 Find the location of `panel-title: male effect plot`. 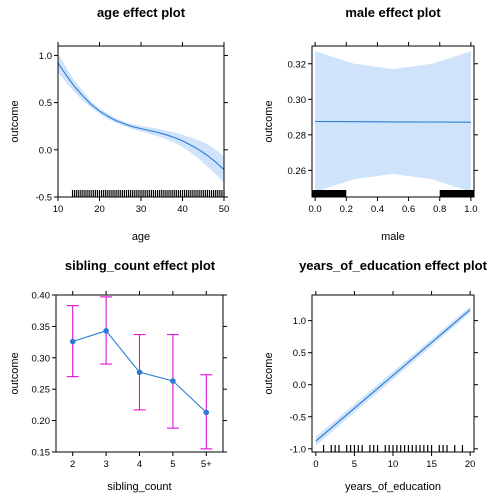

panel-title: male effect plot is located at coordinates (393, 12).